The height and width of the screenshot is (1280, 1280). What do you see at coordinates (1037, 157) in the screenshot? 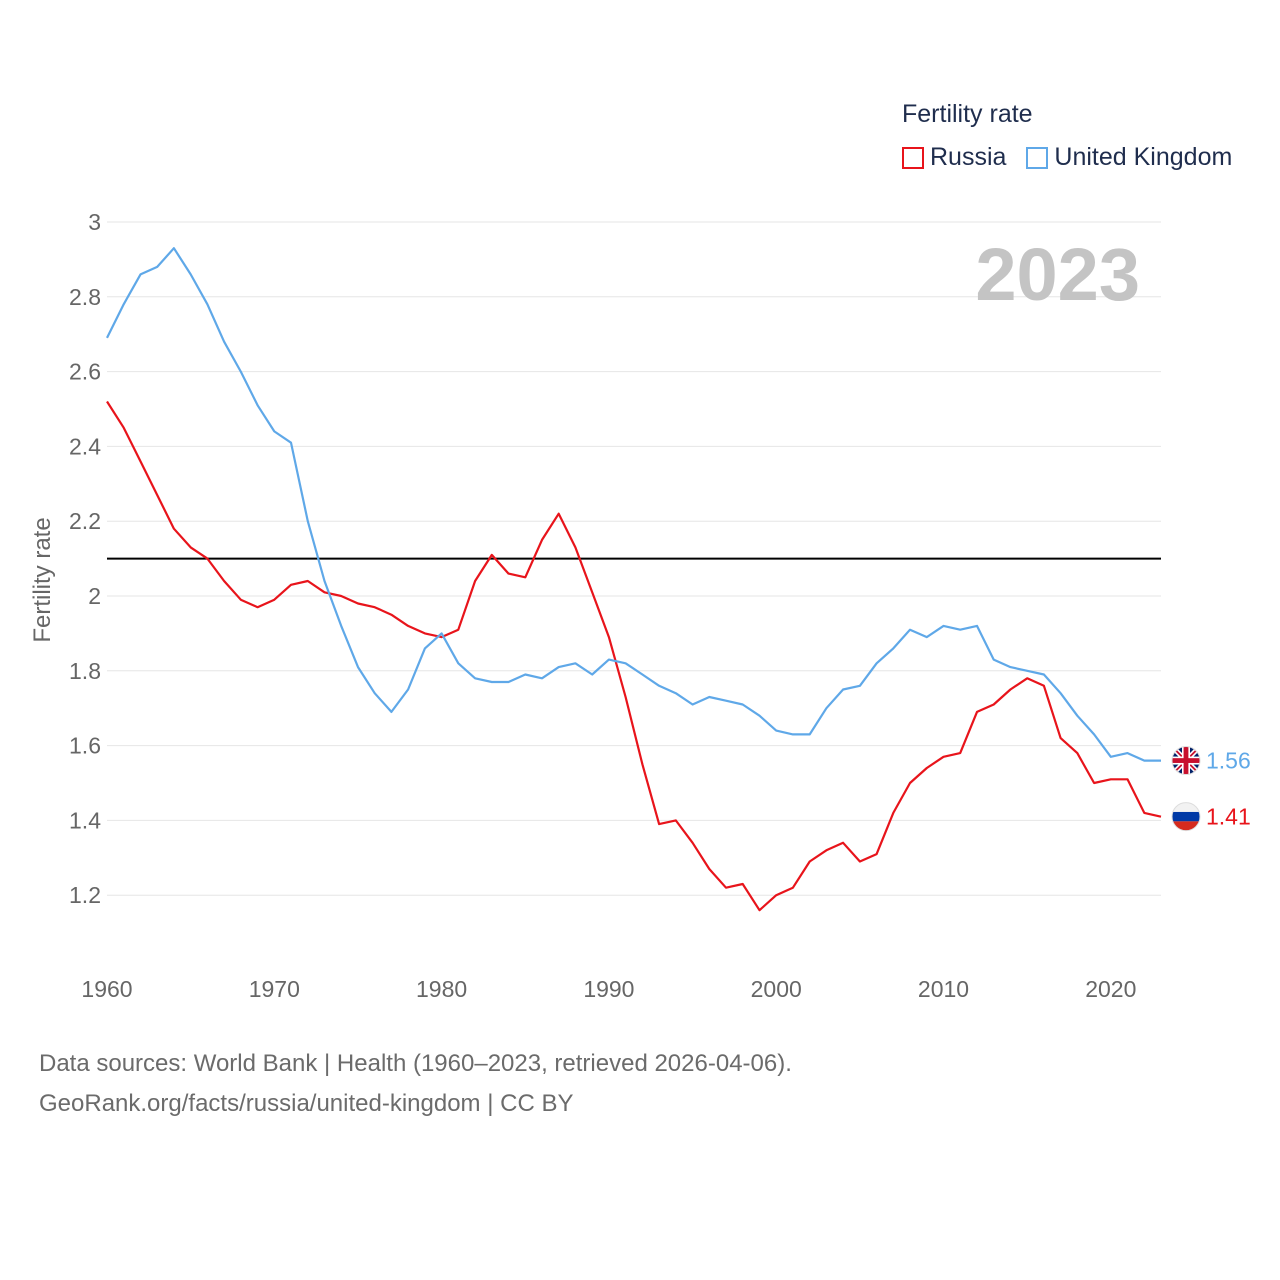
I see `legend-swatch-united-kingdom` at bounding box center [1037, 157].